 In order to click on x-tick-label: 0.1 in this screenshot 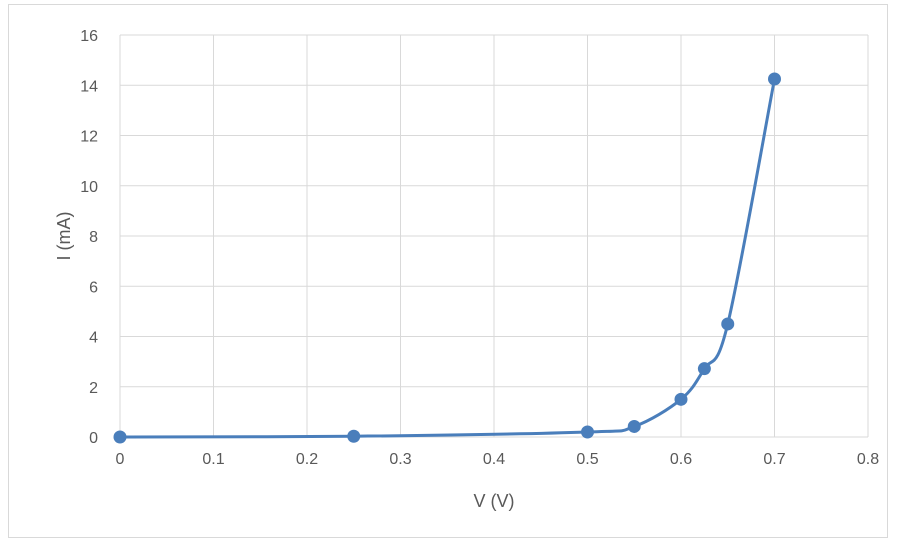, I will do `click(213, 459)`.